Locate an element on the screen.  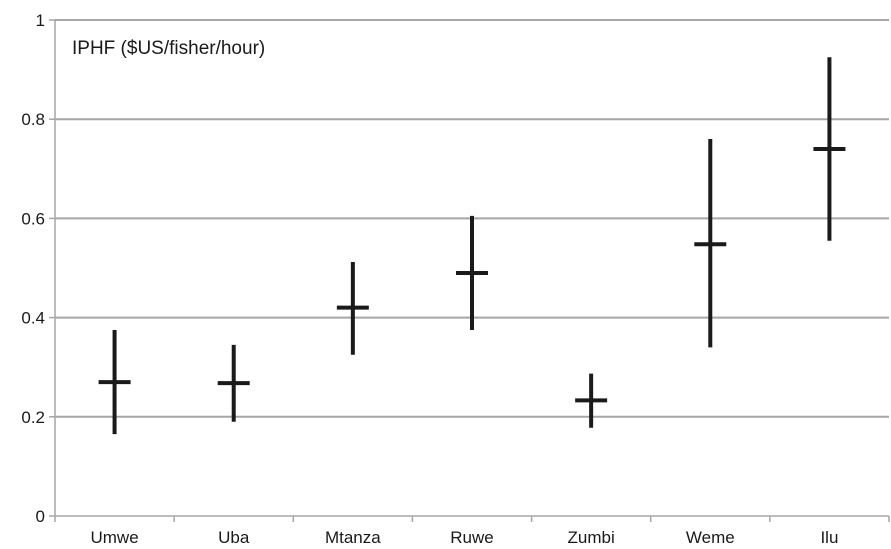
chart-title: IPHF ($US/fisher/hour) is located at coordinates (168, 48).